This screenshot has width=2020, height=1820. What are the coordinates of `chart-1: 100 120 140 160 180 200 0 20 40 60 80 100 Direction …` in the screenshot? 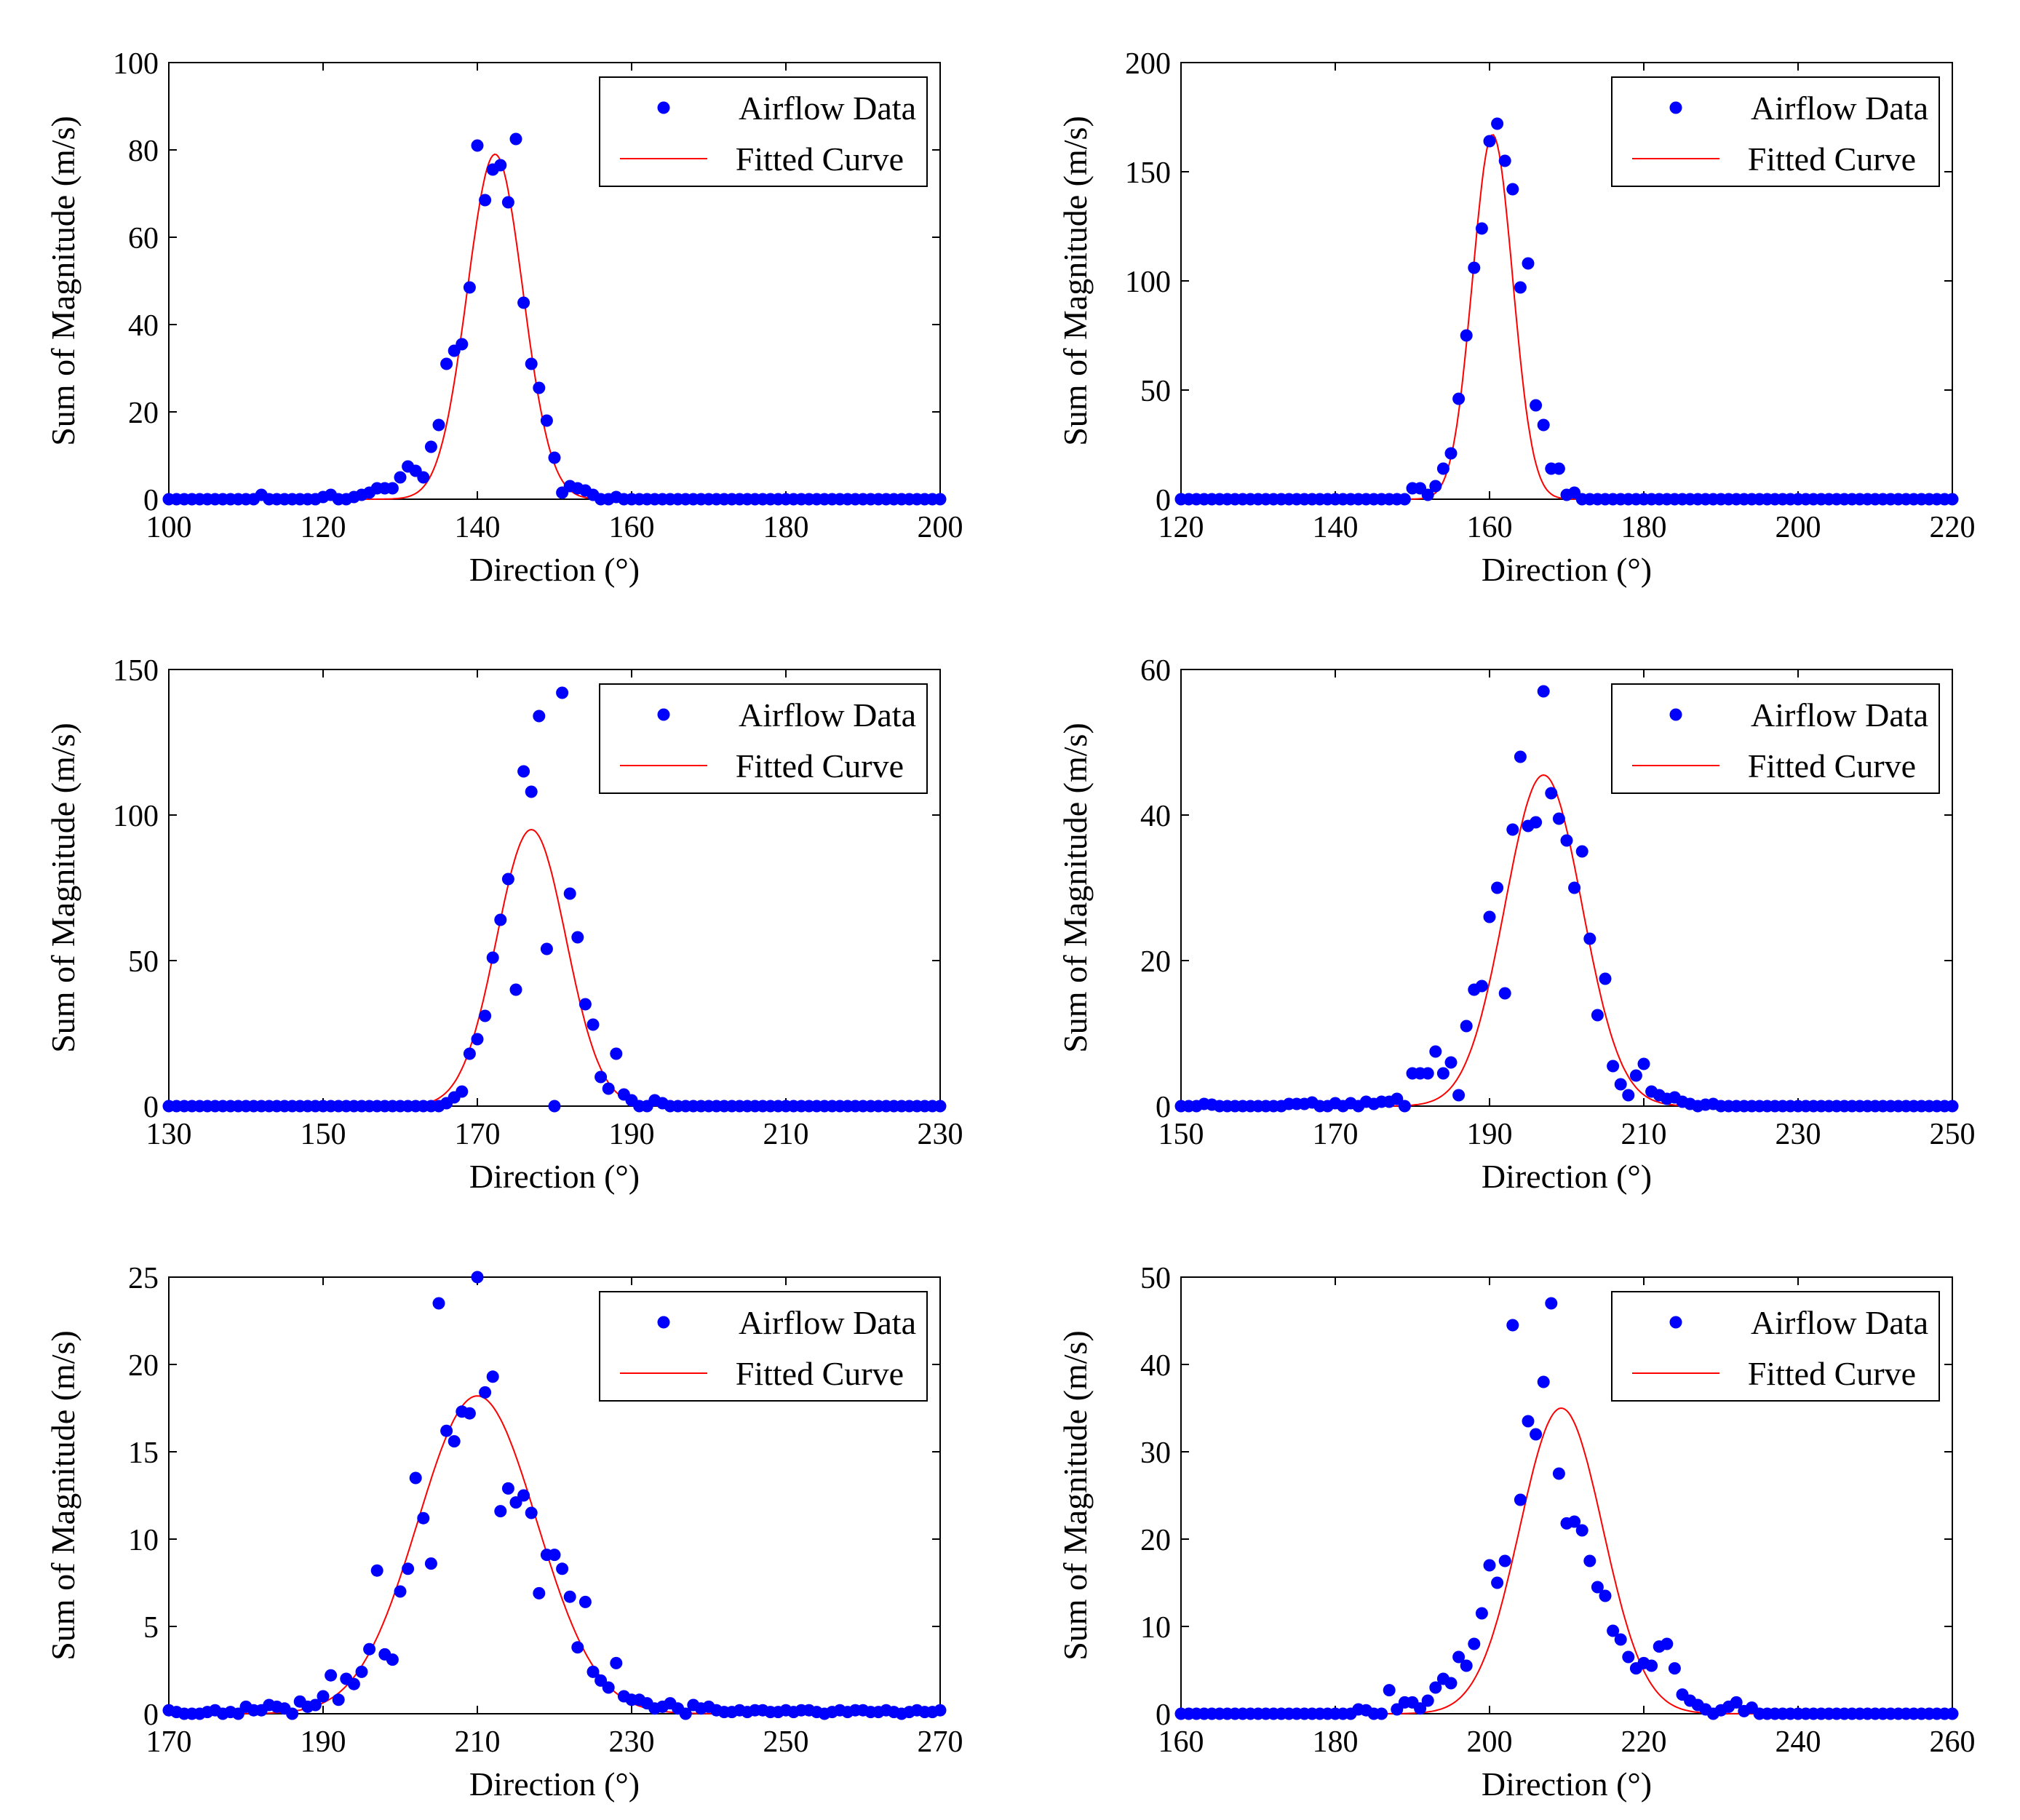 It's located at (504, 317).